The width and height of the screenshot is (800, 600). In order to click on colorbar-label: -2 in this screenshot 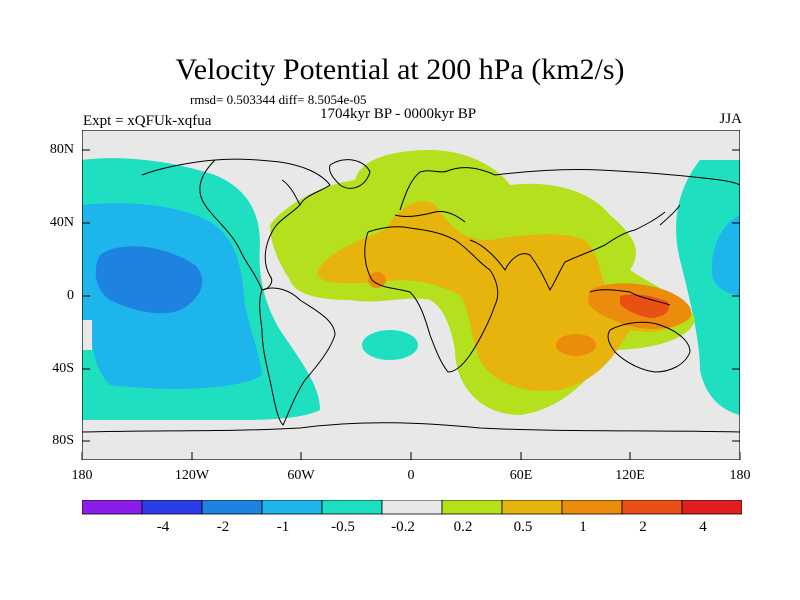, I will do `click(223, 527)`.